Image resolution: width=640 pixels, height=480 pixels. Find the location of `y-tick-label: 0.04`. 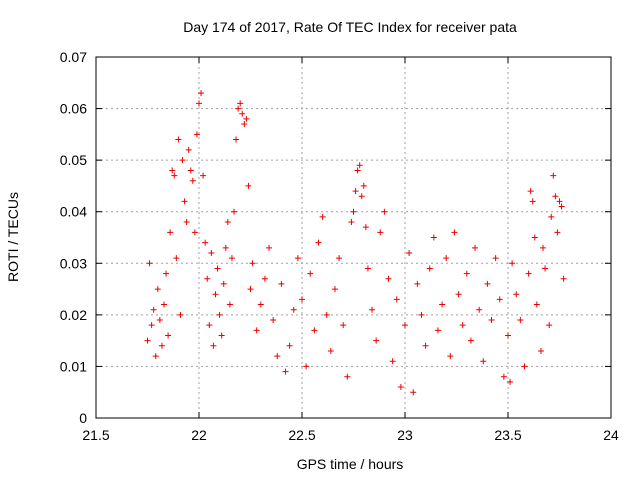

y-tick-label: 0.04 is located at coordinates (73, 212).